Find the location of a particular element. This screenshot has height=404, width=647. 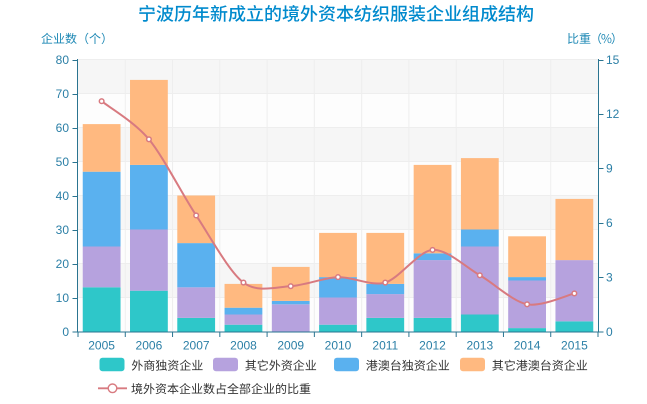

svg-text: 70 is located at coordinates (63, 94).